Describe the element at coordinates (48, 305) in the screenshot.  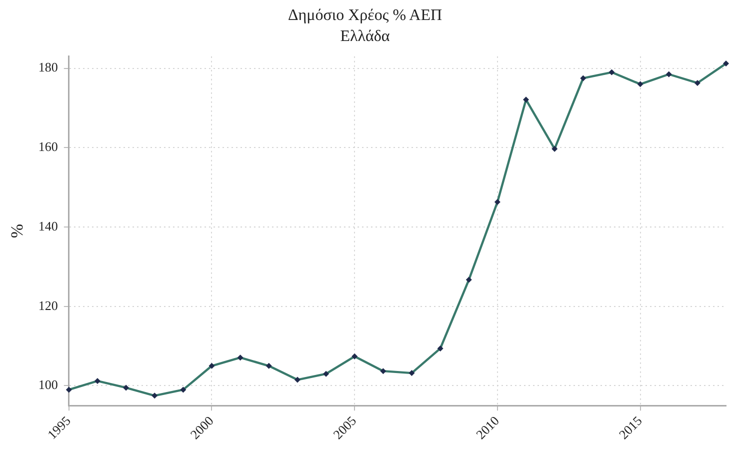
I see `y-tick-label: 120` at that location.